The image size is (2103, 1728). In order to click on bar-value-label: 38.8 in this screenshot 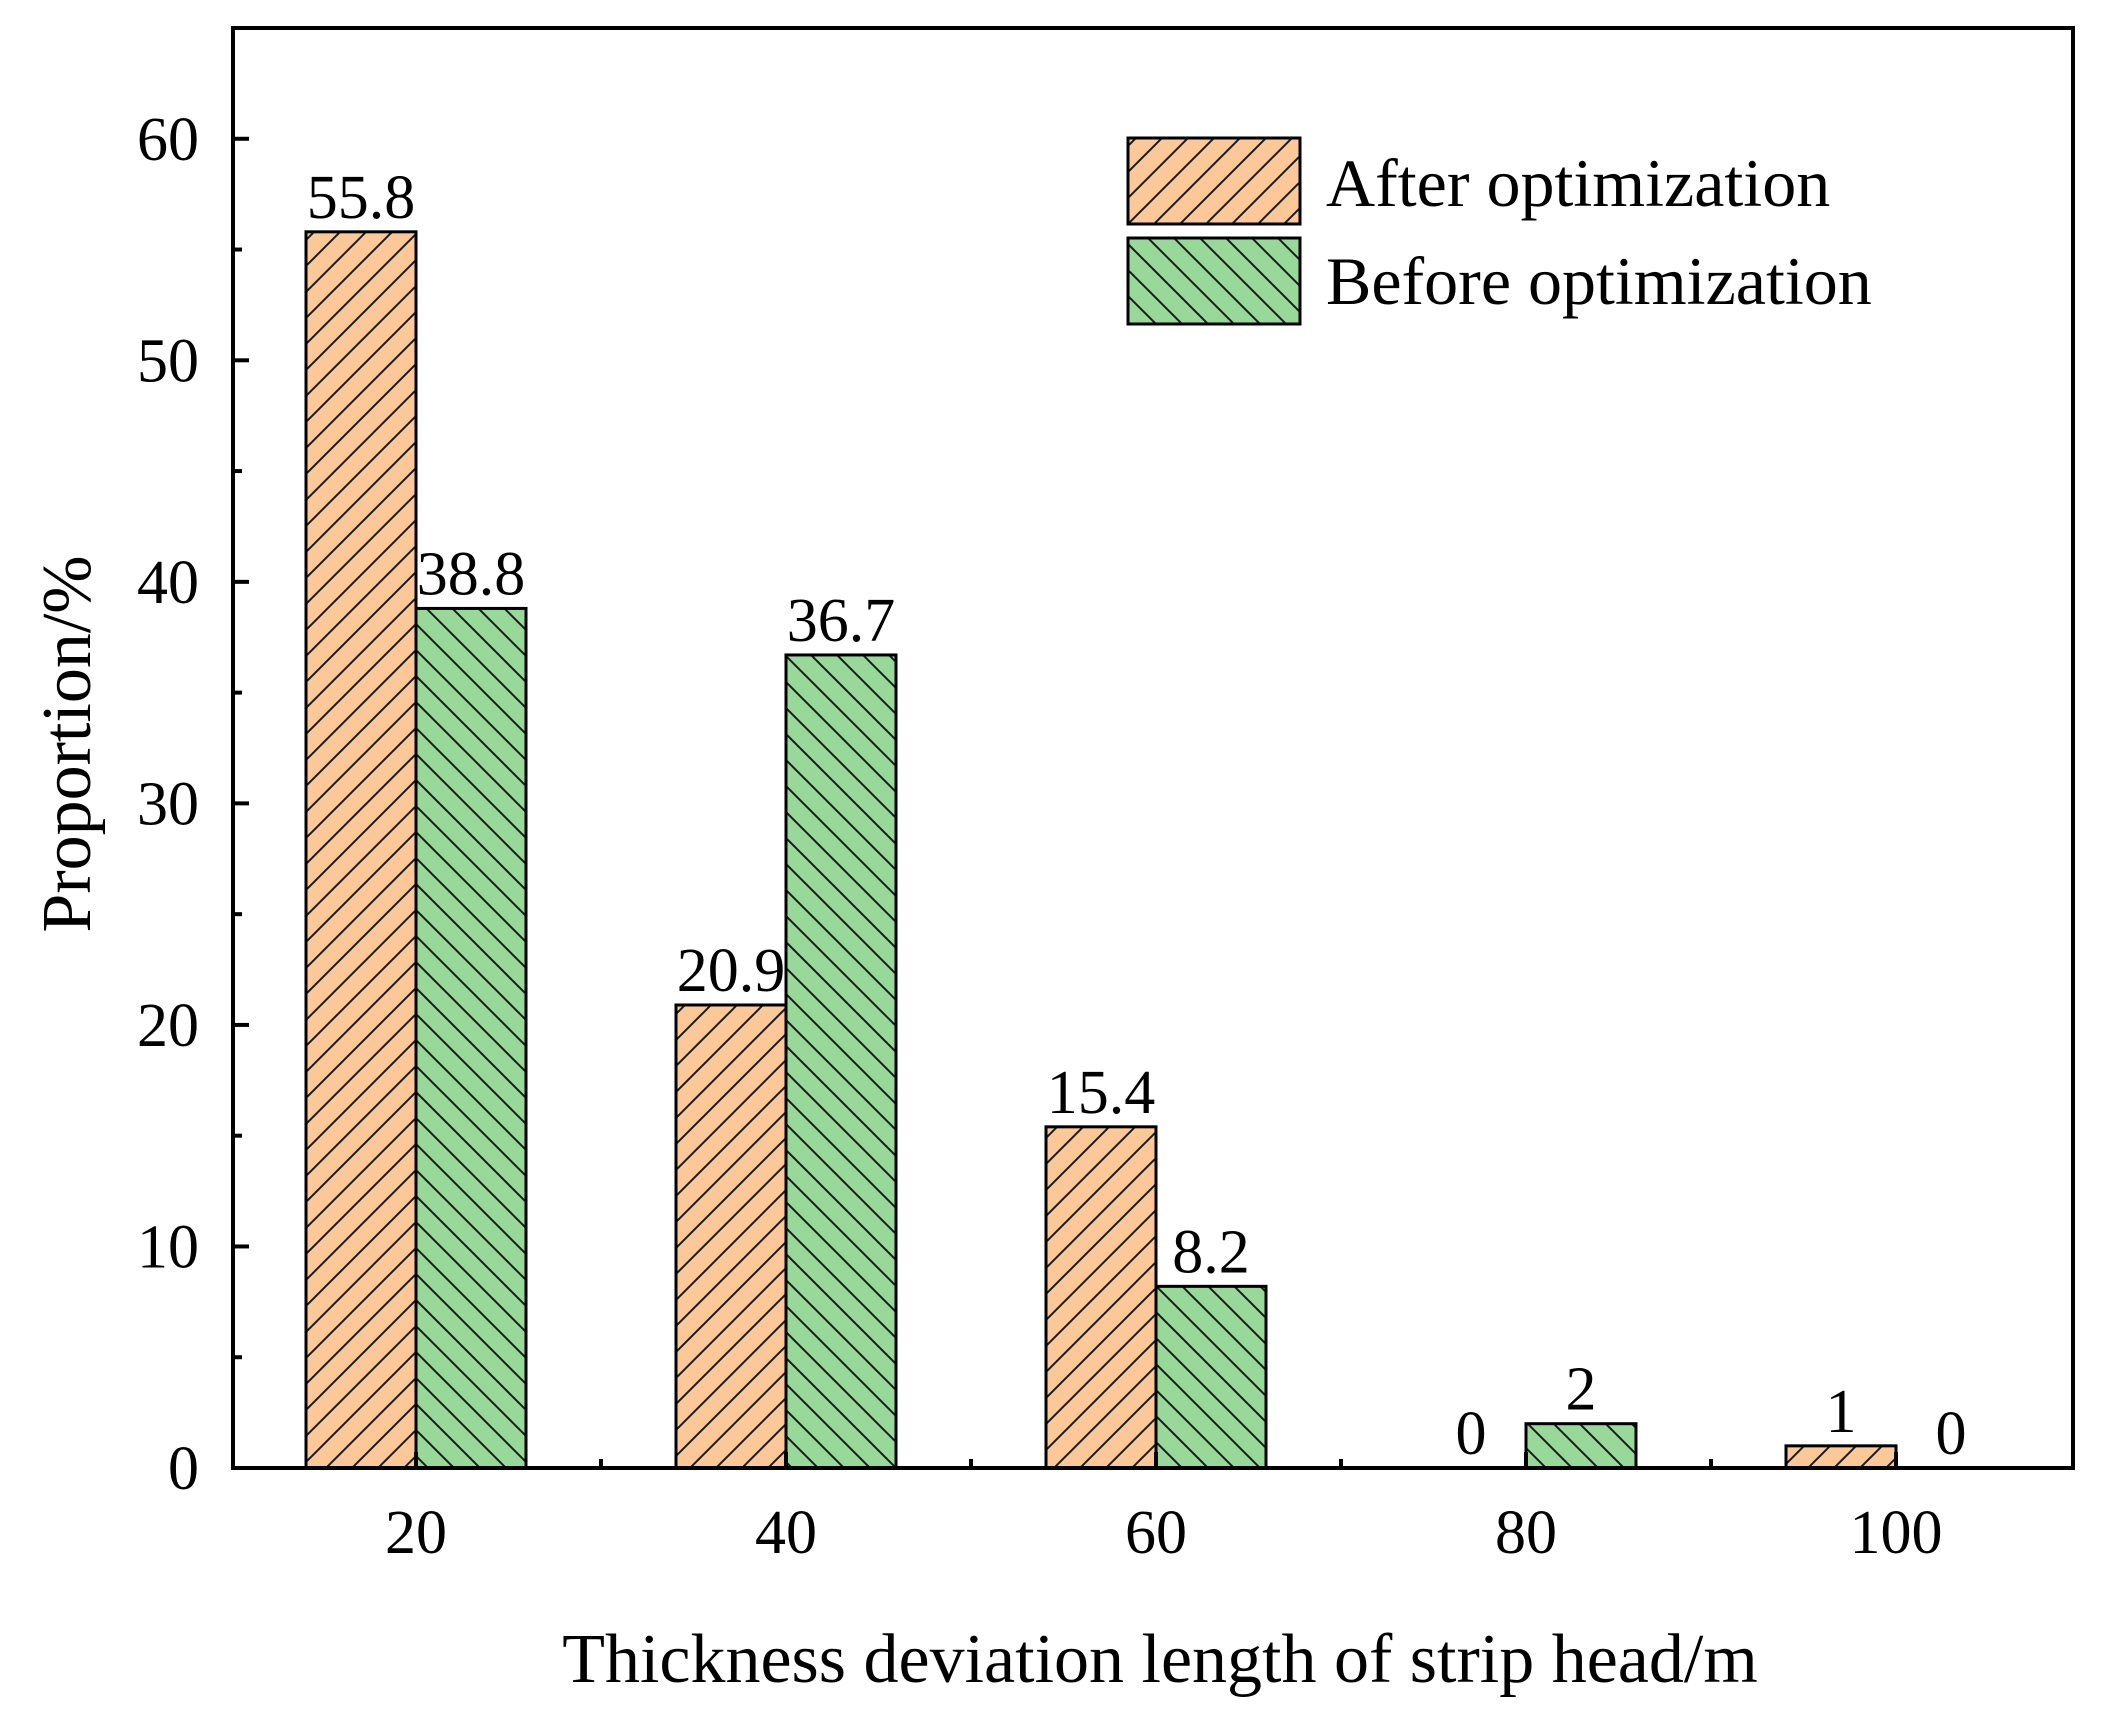, I will do `click(471, 574)`.